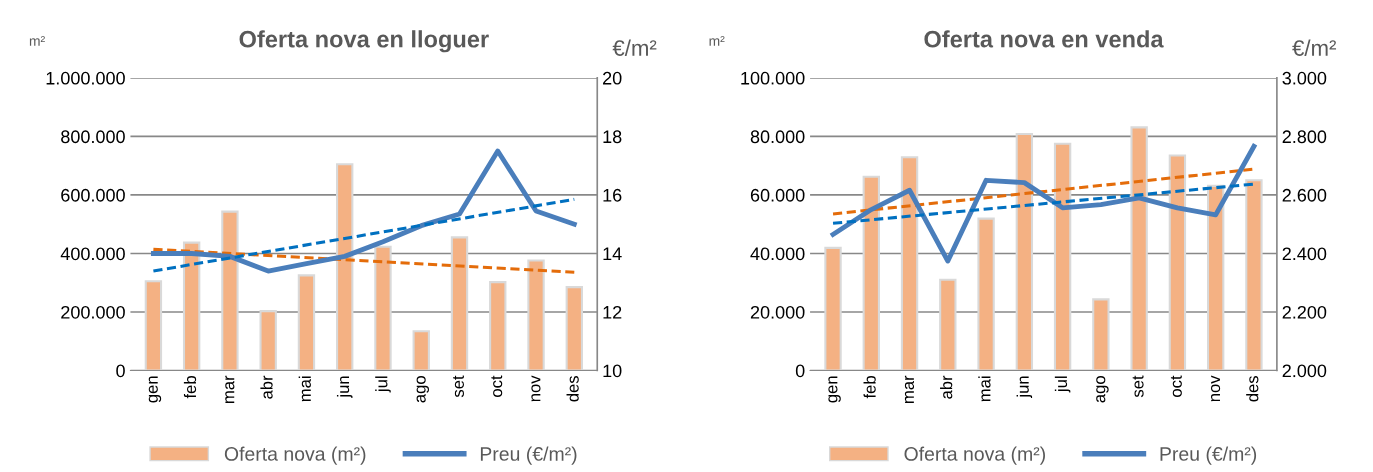 The height and width of the screenshot is (472, 1373). Describe the element at coordinates (1304, 254) in the screenshot. I see `y2-tick-label: 2.400` at that location.